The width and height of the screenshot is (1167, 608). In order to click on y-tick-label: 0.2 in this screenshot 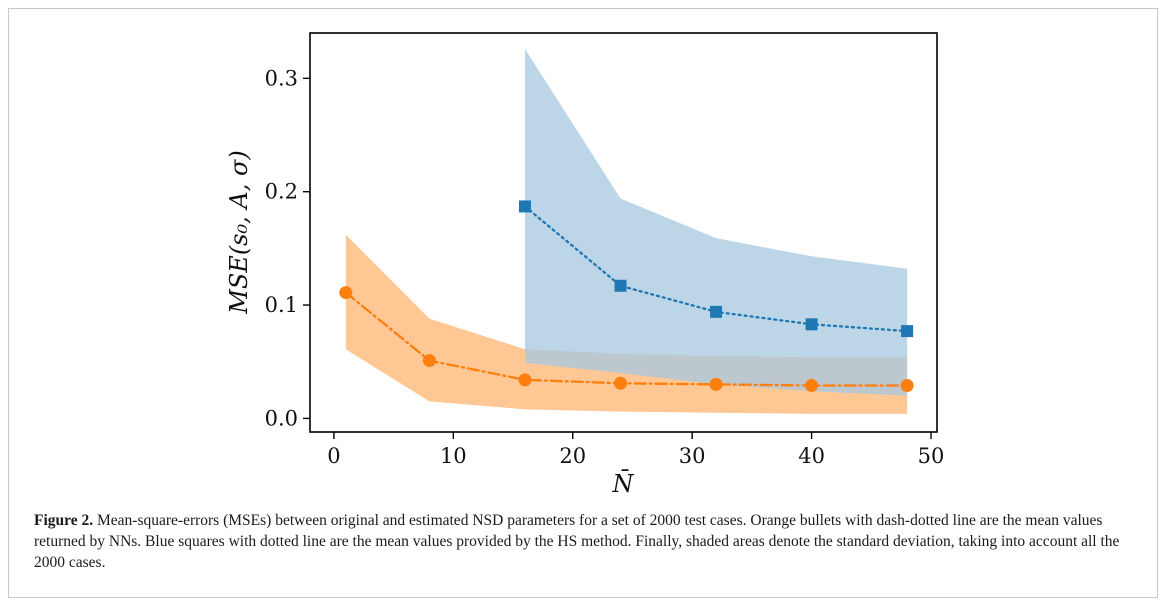, I will do `click(281, 192)`.